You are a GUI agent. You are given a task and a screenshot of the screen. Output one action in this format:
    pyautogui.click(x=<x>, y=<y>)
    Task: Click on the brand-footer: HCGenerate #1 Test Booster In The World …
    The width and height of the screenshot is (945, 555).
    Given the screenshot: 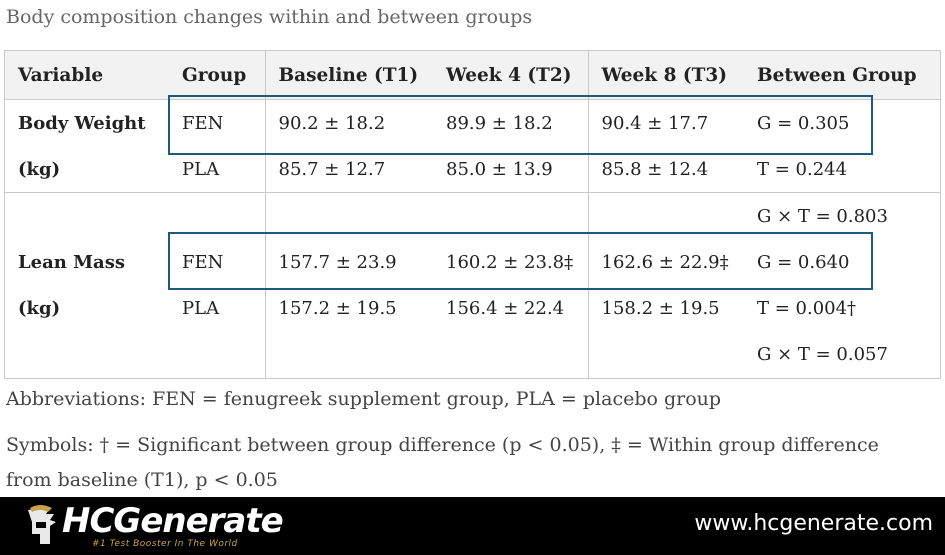 What is the action you would take?
    pyautogui.click(x=472, y=526)
    